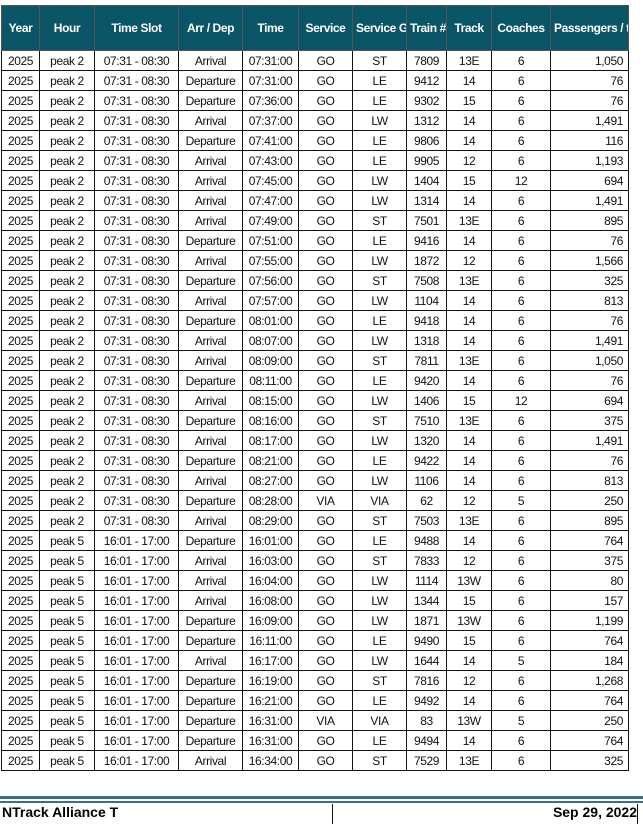 This screenshot has height=824, width=643. I want to click on cell-track: 12, so click(469, 500).